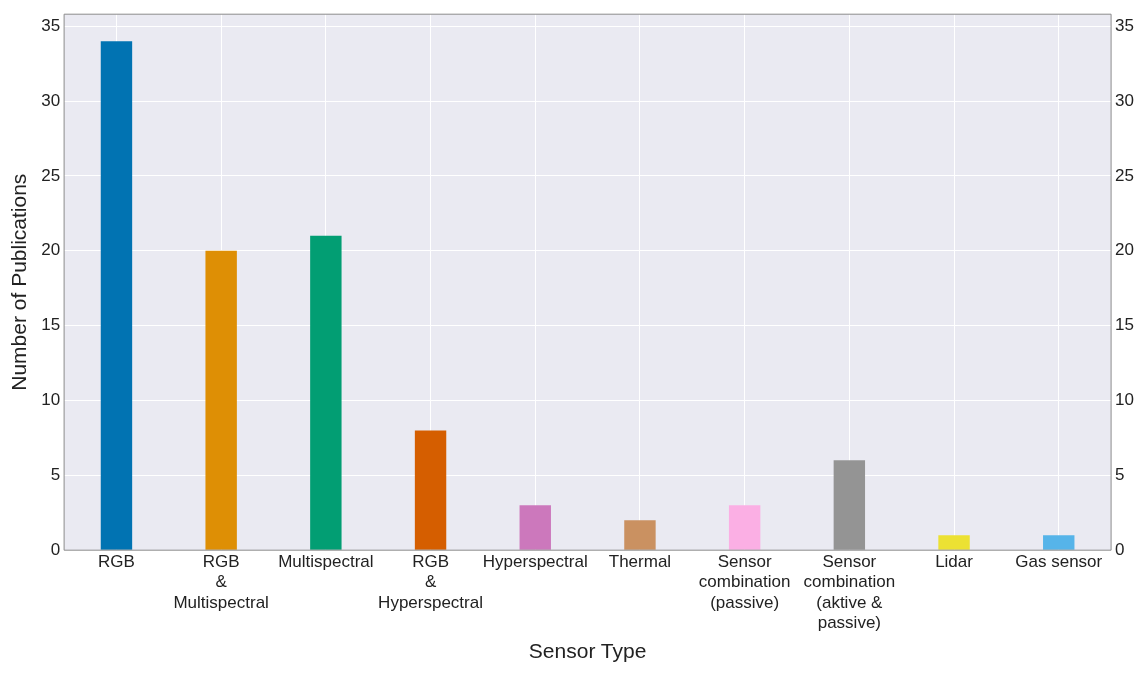 The height and width of the screenshot is (673, 1142). I want to click on x-axis-title: Sensor Type, so click(587, 651).